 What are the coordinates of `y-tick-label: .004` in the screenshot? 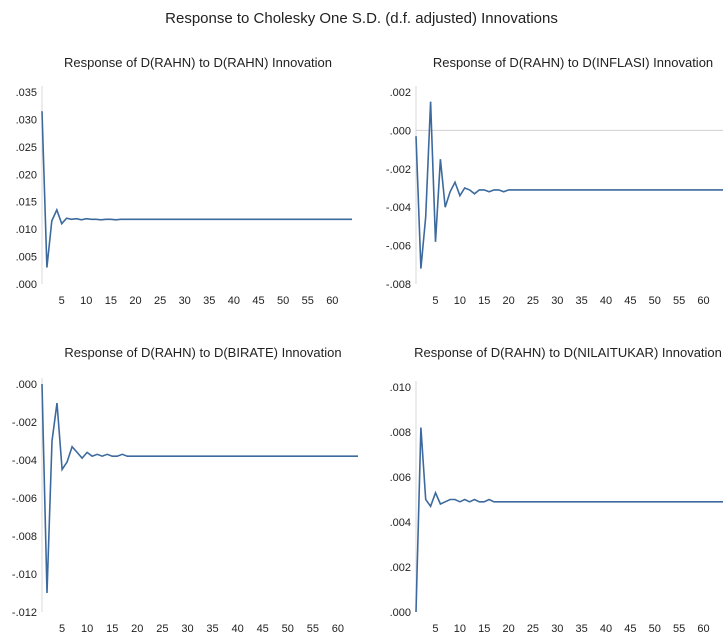 It's located at (400, 523).